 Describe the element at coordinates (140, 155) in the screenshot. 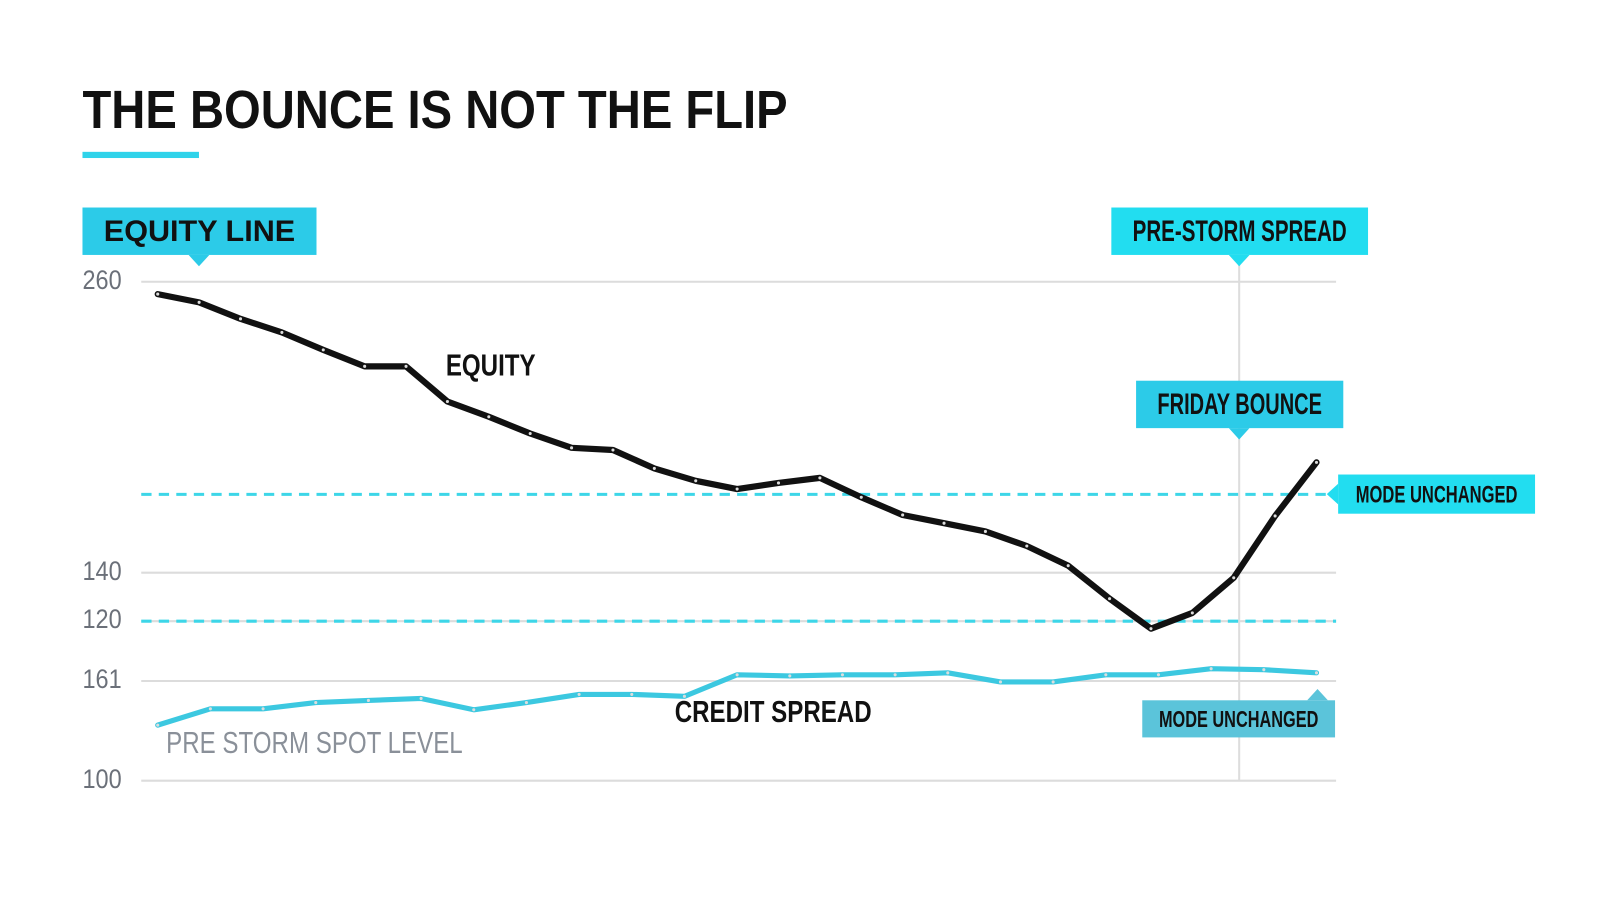

I see `title-underline` at that location.